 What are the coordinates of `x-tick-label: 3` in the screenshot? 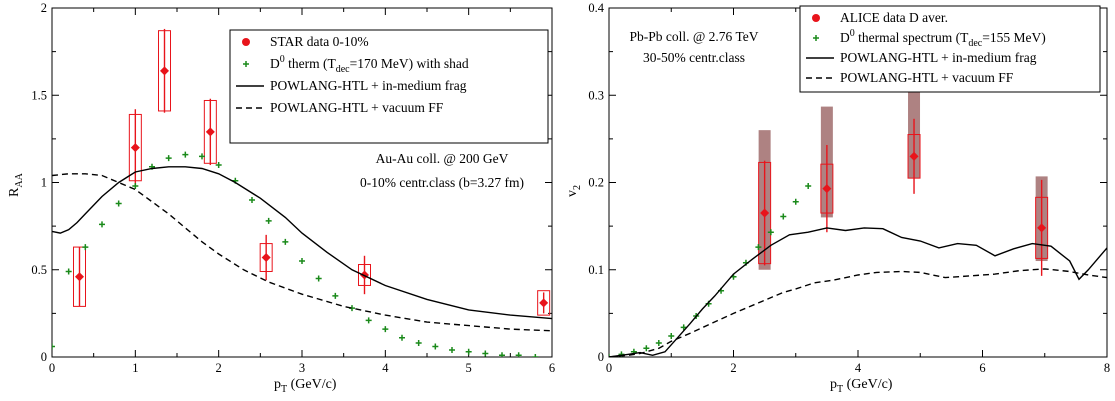 It's located at (302, 368).